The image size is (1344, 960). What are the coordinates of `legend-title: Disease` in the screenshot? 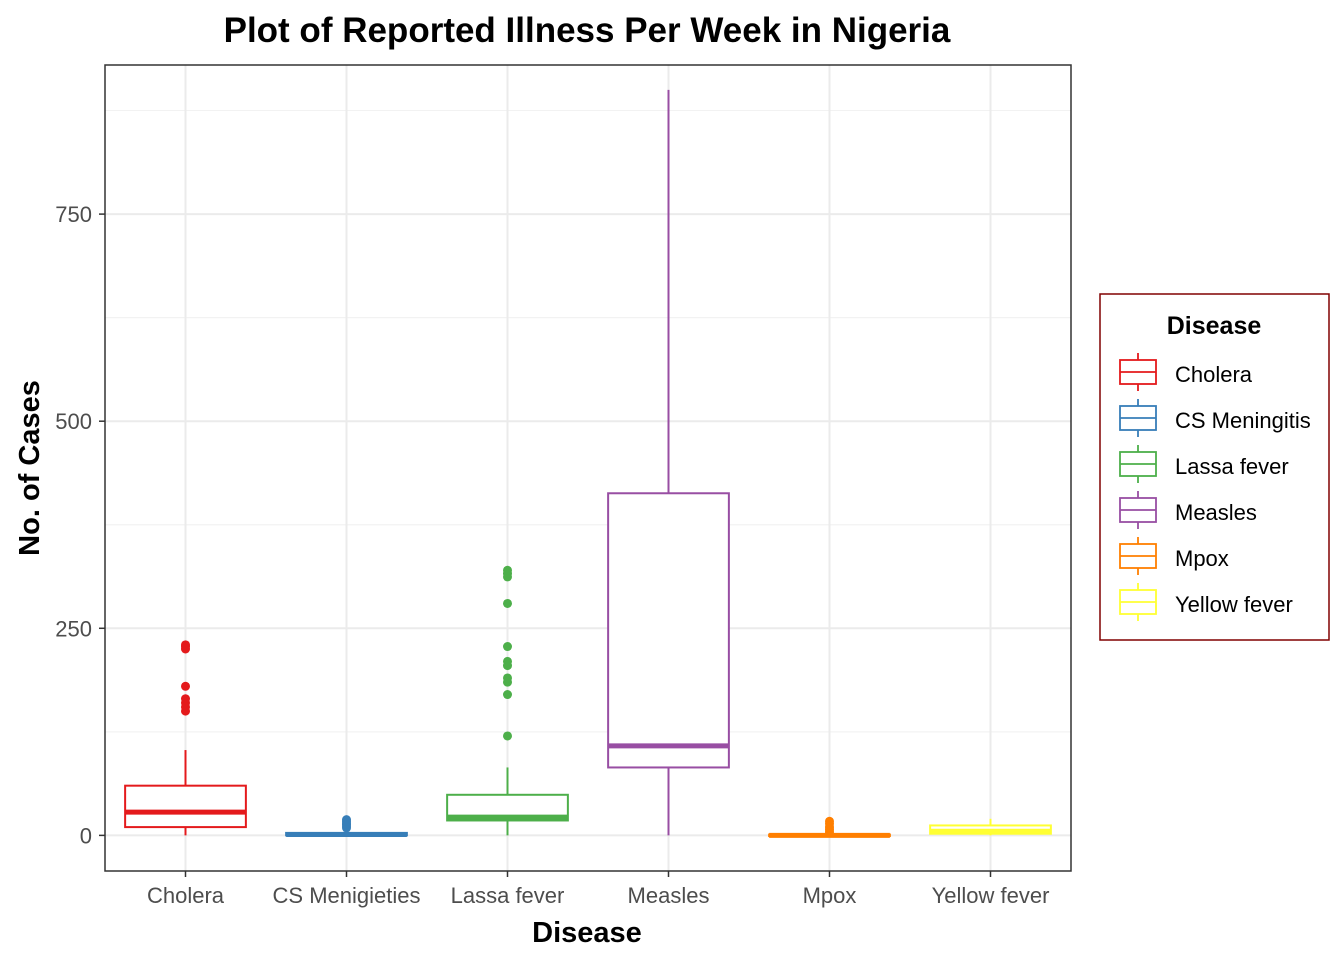 It's located at (1214, 326).